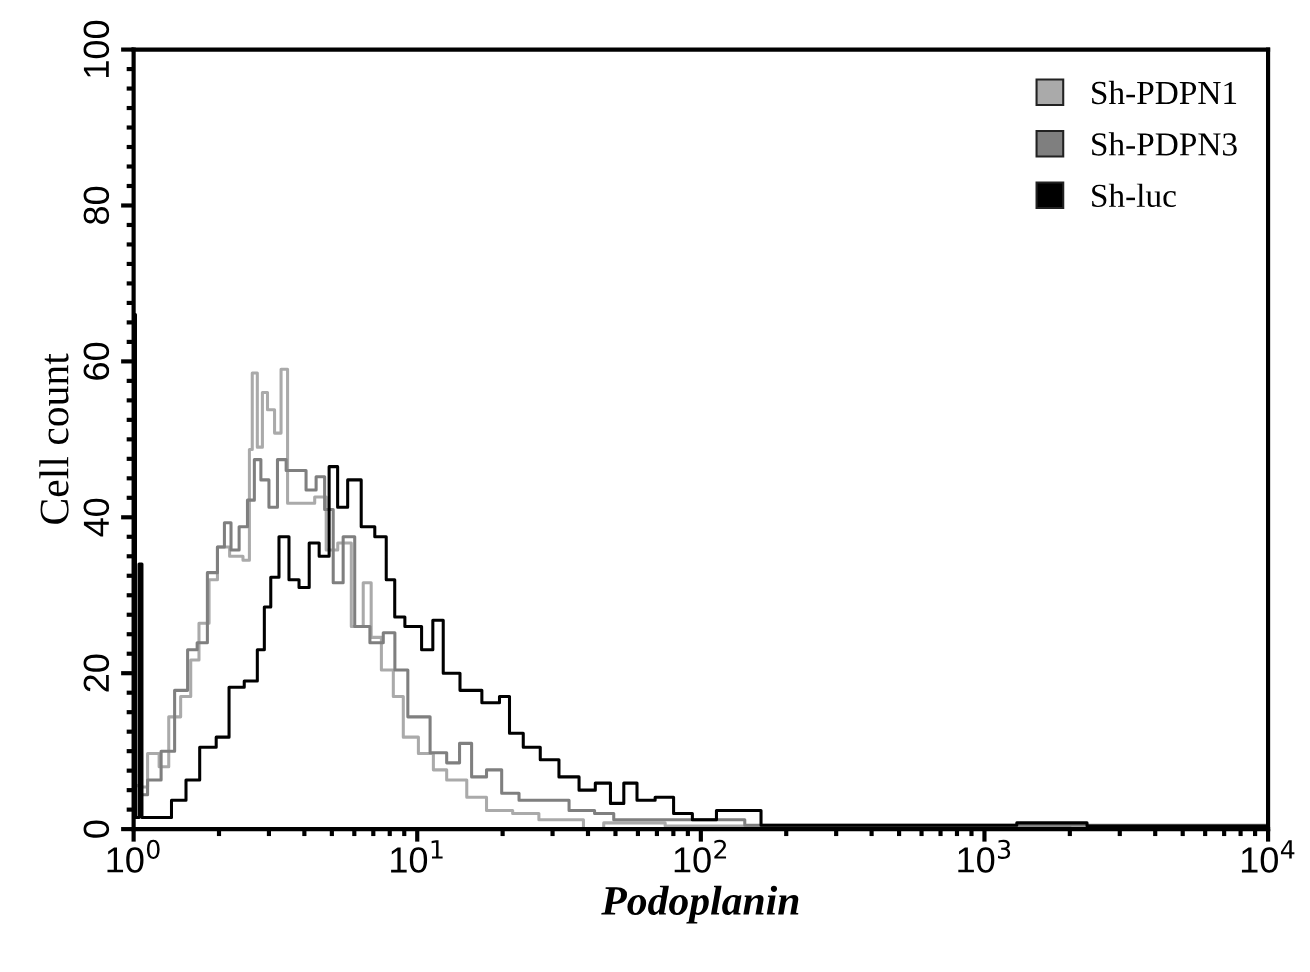 This screenshot has height=972, width=1310. Describe the element at coordinates (984, 856) in the screenshot. I see `x-tick-label: 10$^{3}$` at that location.